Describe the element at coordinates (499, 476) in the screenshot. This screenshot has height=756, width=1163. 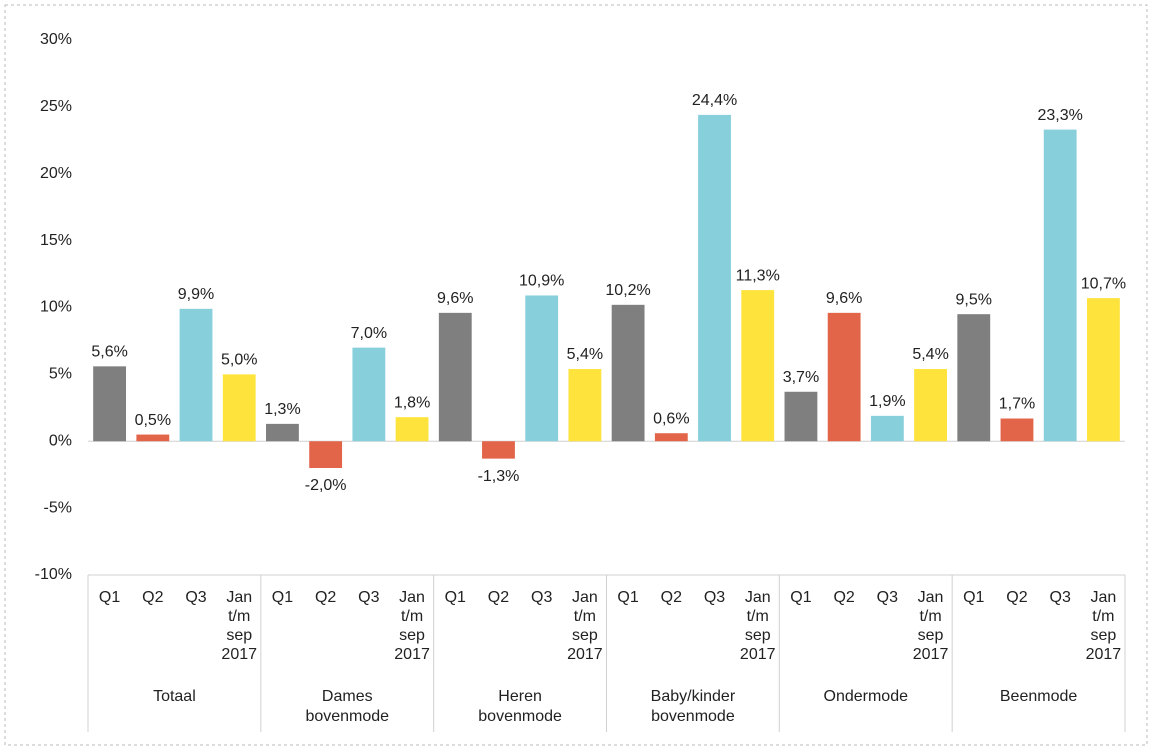
I see `data-label: -1,3%` at that location.